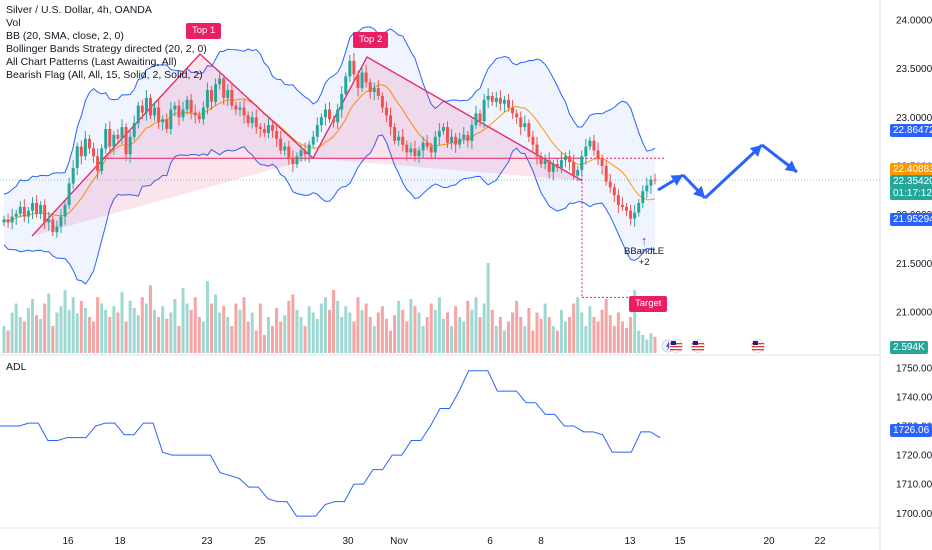  I want to click on lower-band-tag: 21.95294, so click(911, 219).